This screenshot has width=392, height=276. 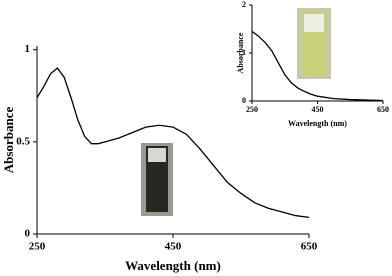 What do you see at coordinates (23, 141) in the screenshot?
I see `y-tick-label: 0.5` at bounding box center [23, 141].